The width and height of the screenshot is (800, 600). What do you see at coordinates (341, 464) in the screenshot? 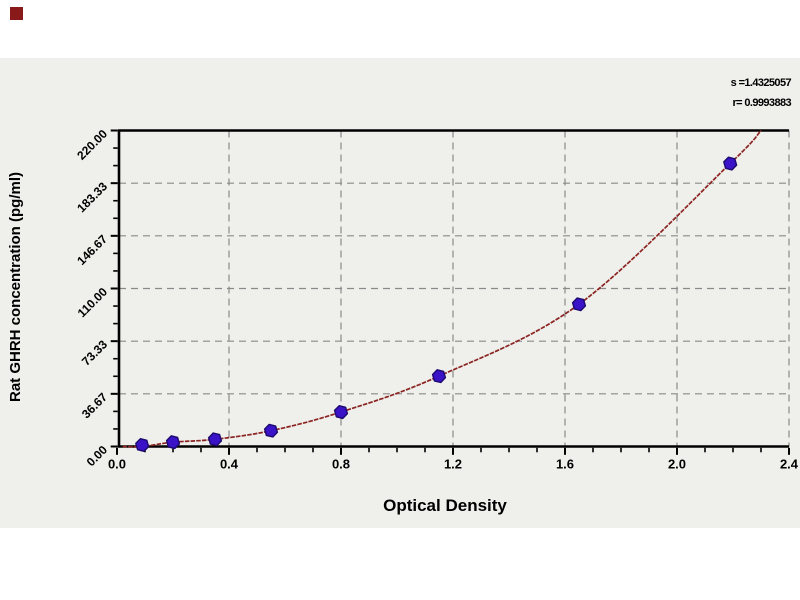
I see `x-tick-label: 0.8` at bounding box center [341, 464].